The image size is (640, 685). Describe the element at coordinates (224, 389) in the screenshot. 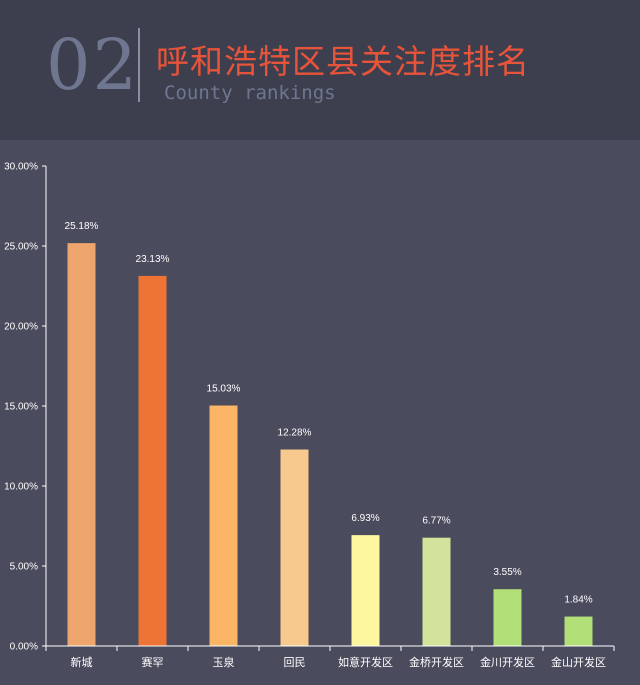

I see `data-label: 15.03%` at that location.